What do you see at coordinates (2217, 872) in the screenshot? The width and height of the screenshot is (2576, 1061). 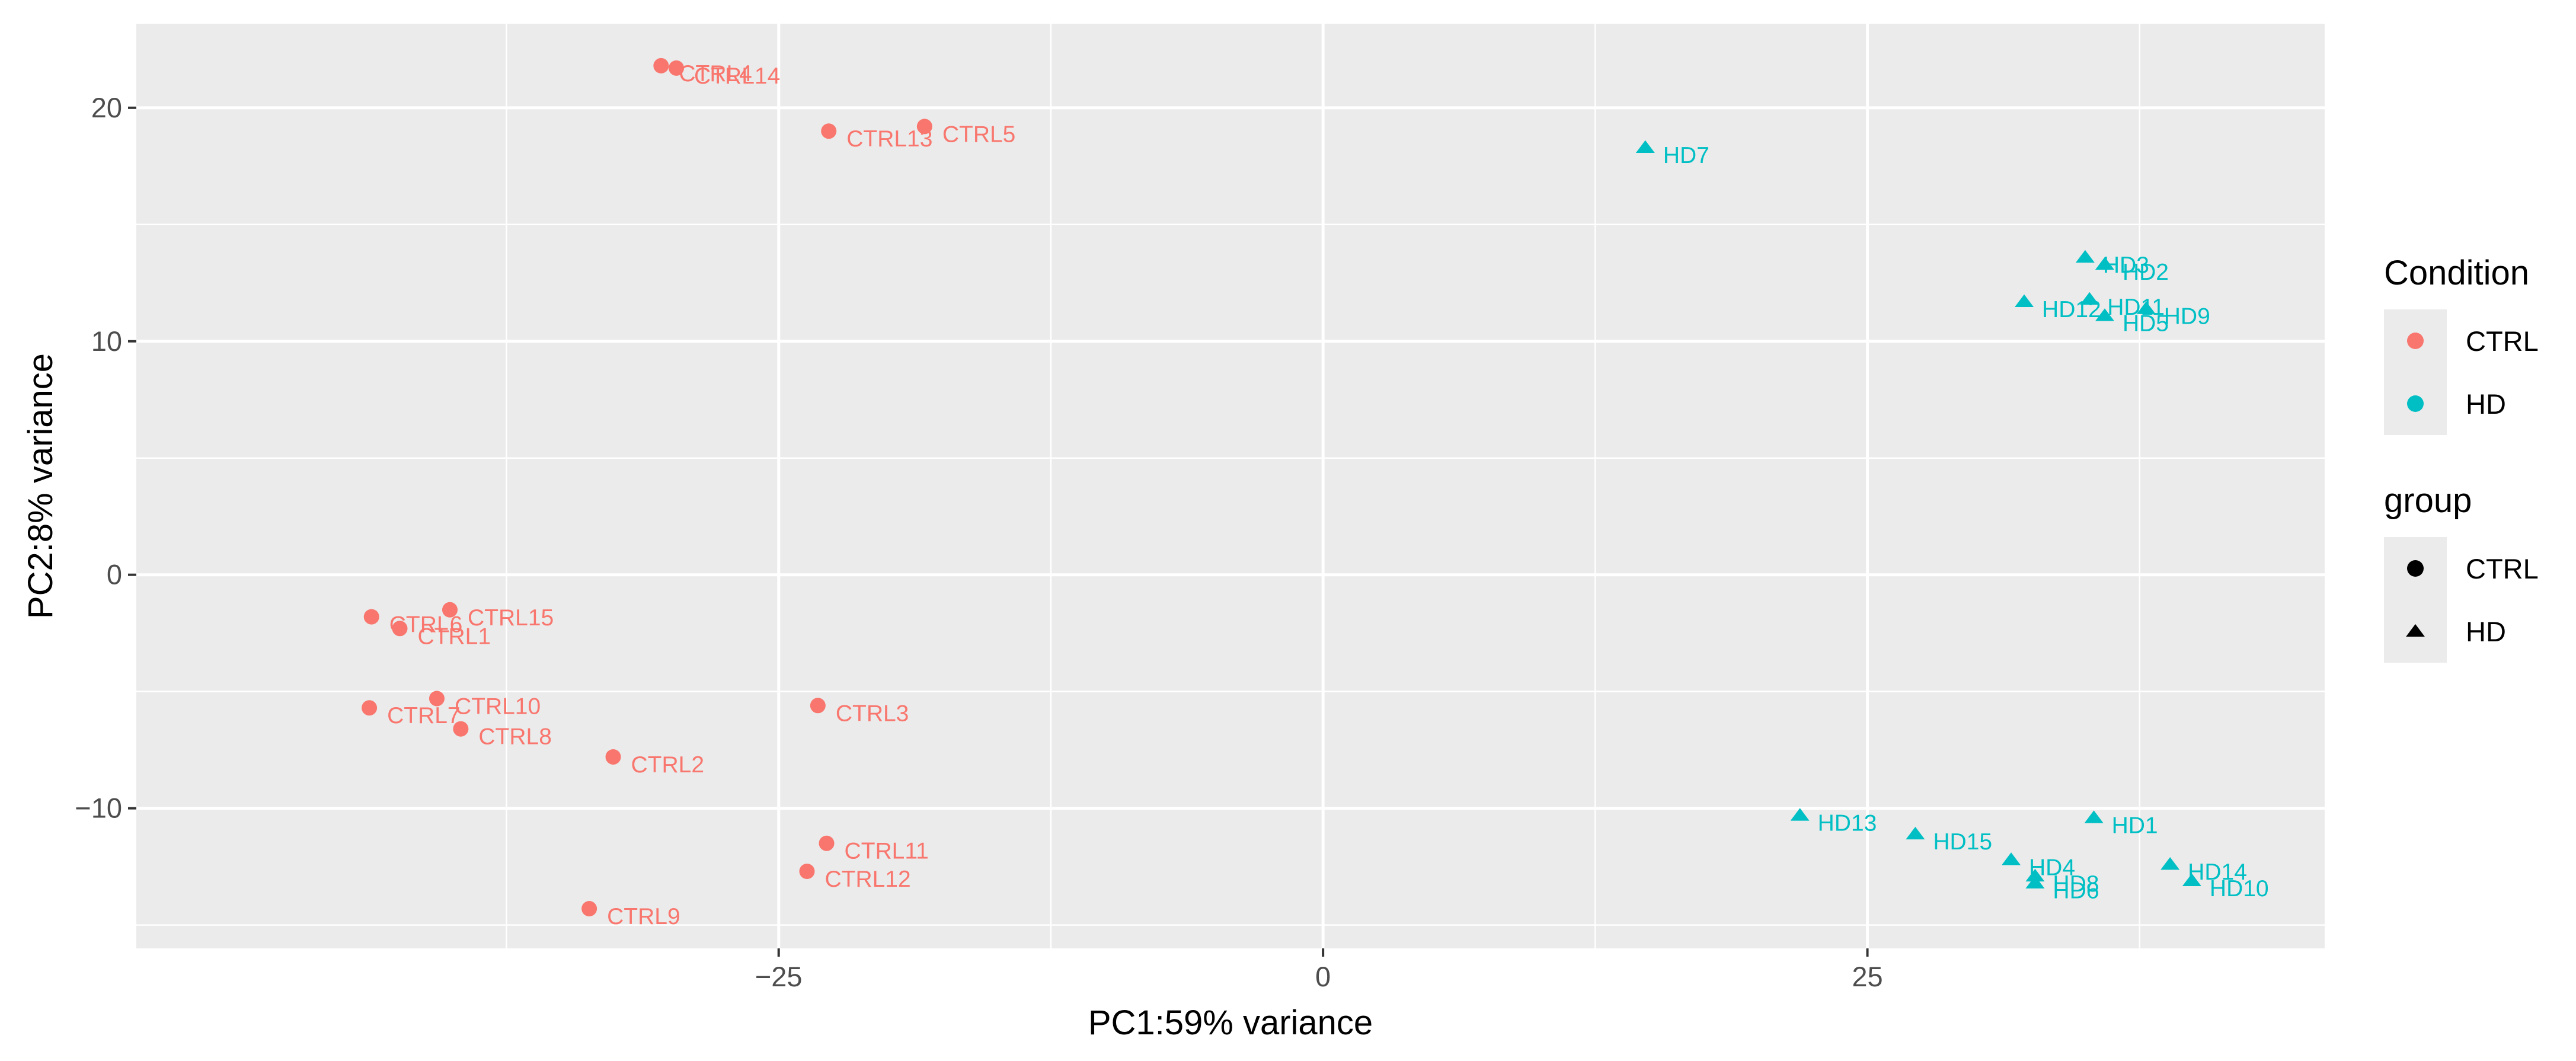 I see `point-label-hd14: HD14` at bounding box center [2217, 872].